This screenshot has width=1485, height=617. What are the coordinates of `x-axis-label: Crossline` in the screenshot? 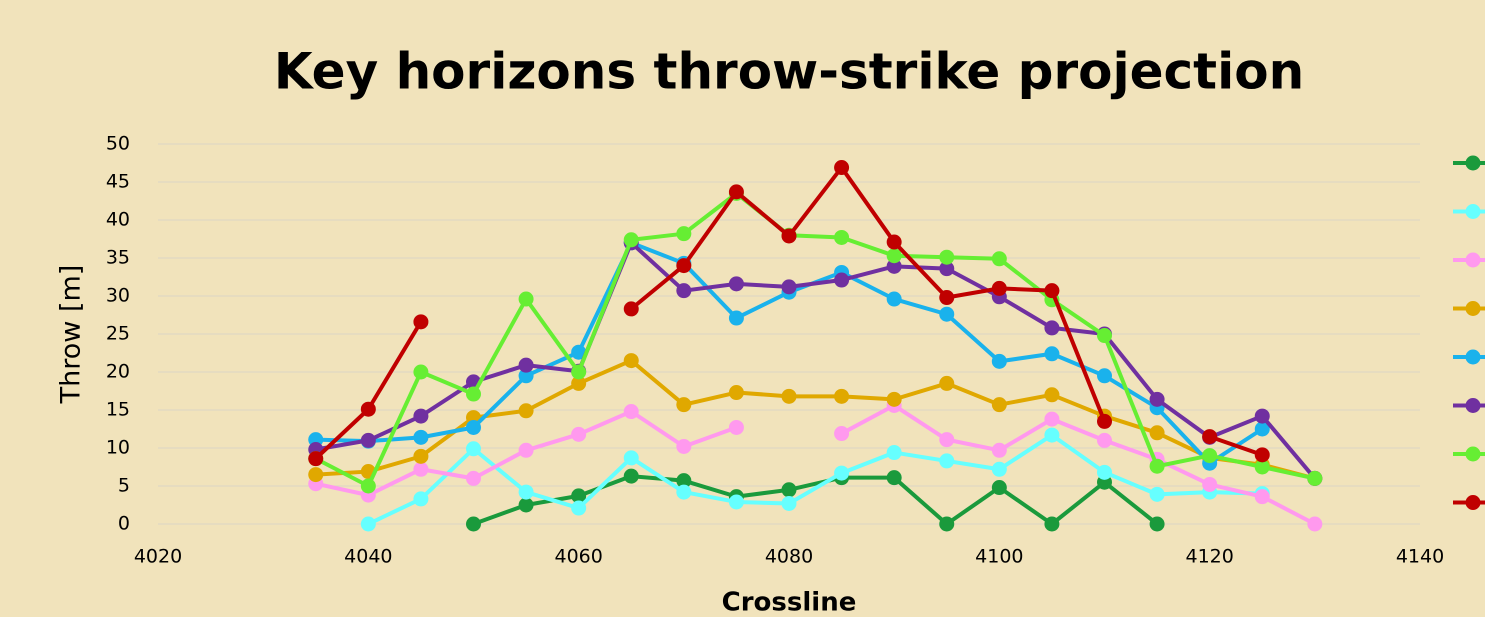 It's located at (789, 602).